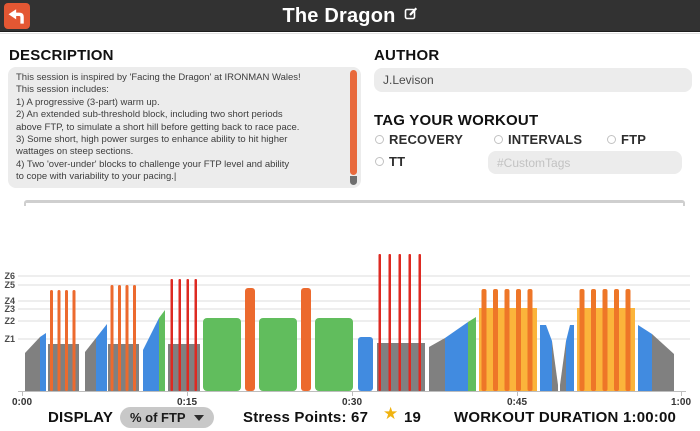  Describe the element at coordinates (9, 276) in the screenshot. I see `zone-label: Z6` at that location.